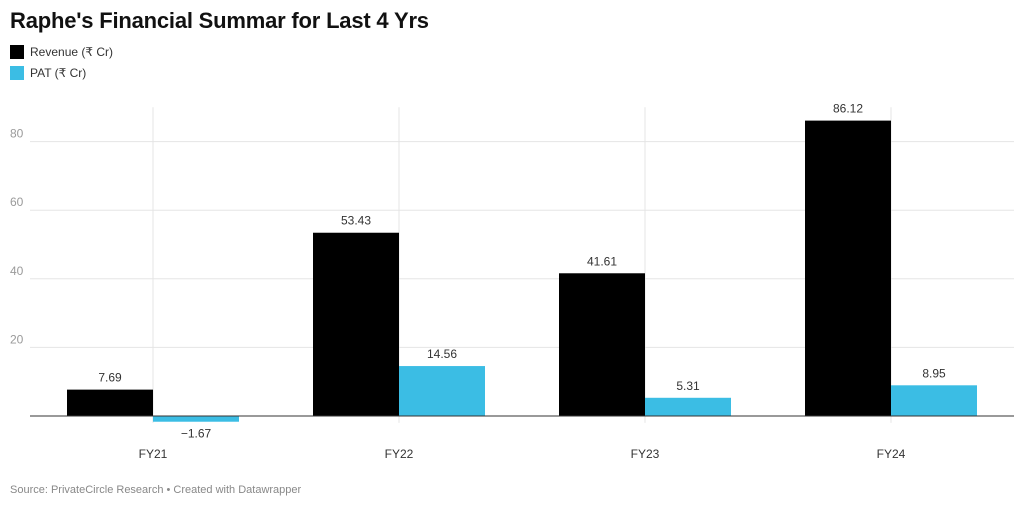 The width and height of the screenshot is (1024, 507). Describe the element at coordinates (17, 73) in the screenshot. I see `legend-swatch-pat` at that location.